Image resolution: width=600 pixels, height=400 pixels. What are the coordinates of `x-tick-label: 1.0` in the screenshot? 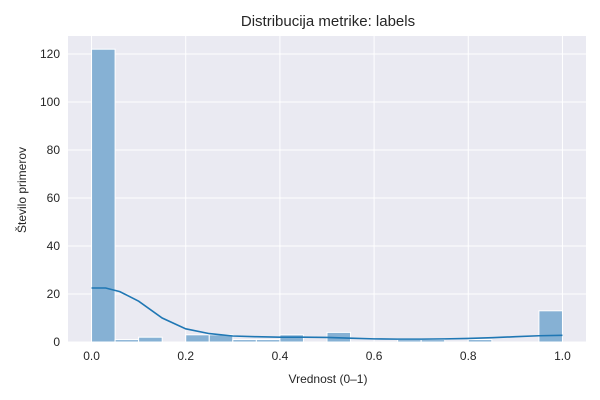 It's located at (562, 356).